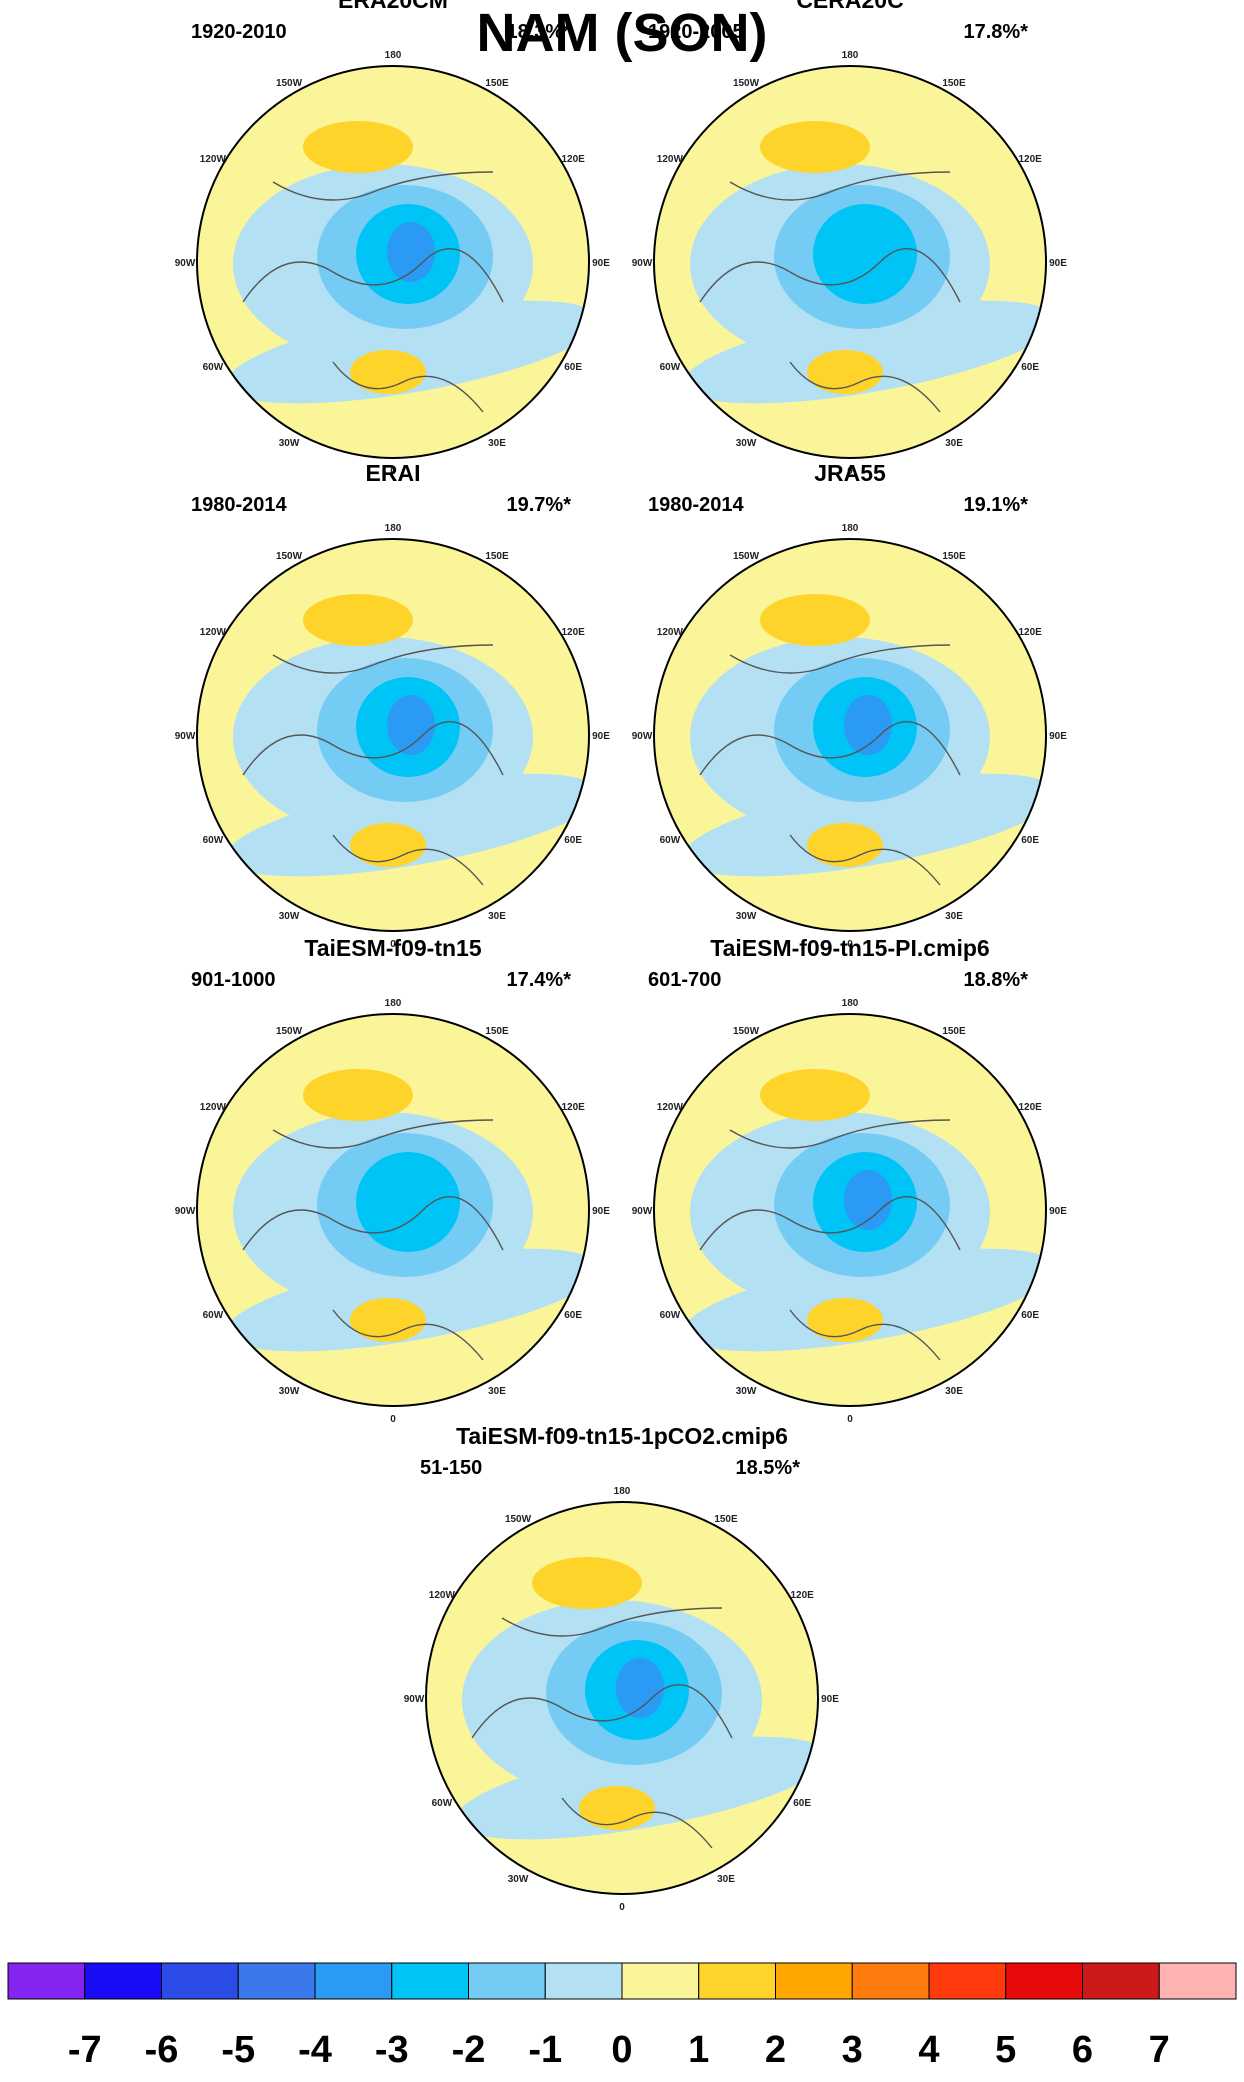 This screenshot has width=1244, height=2082. I want to click on colorbar-label: 7, so click(1159, 2050).